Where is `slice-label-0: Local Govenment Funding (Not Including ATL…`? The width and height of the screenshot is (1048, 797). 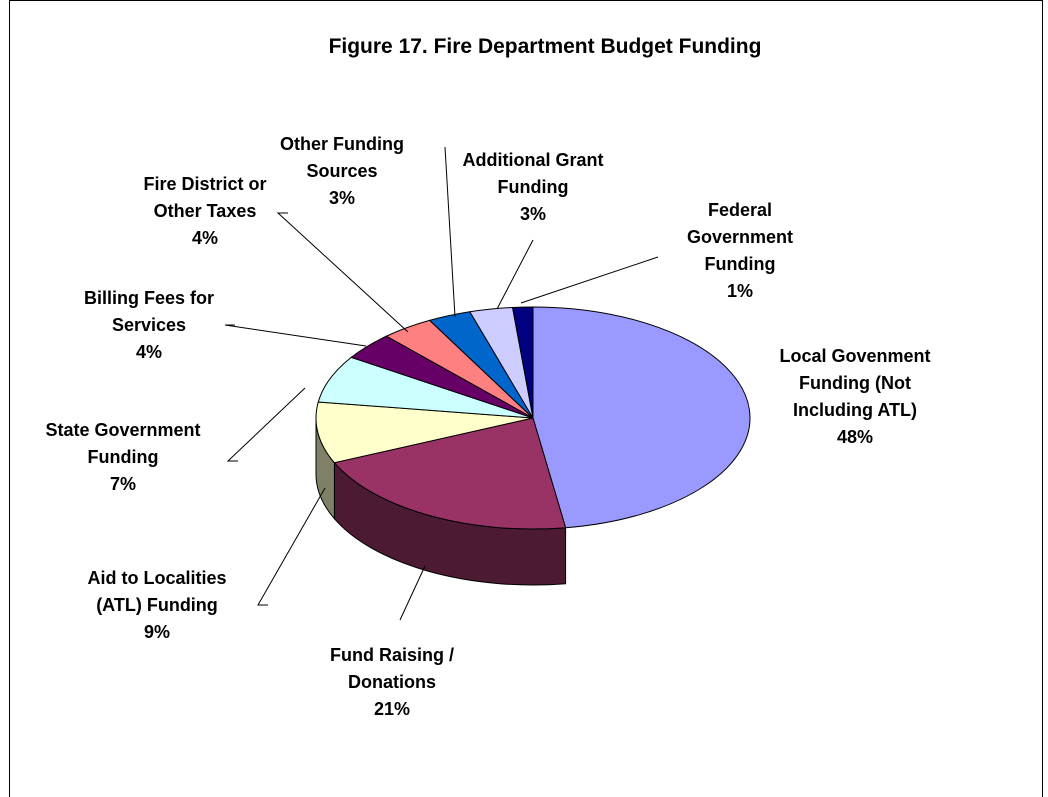
slice-label-0: Local Govenment Funding (Not Including ATL… is located at coordinates (854, 396).